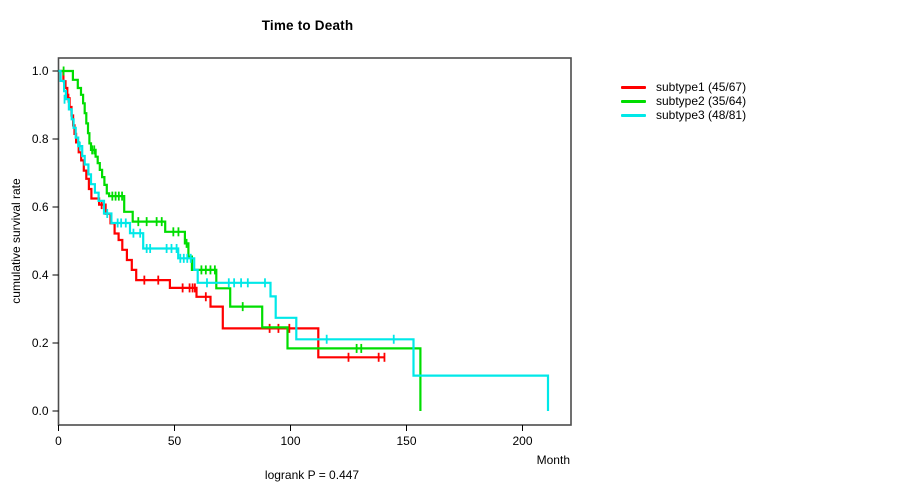 This screenshot has width=900, height=500. Describe the element at coordinates (633, 87) in the screenshot. I see `subtype1-line-swatch` at that location.